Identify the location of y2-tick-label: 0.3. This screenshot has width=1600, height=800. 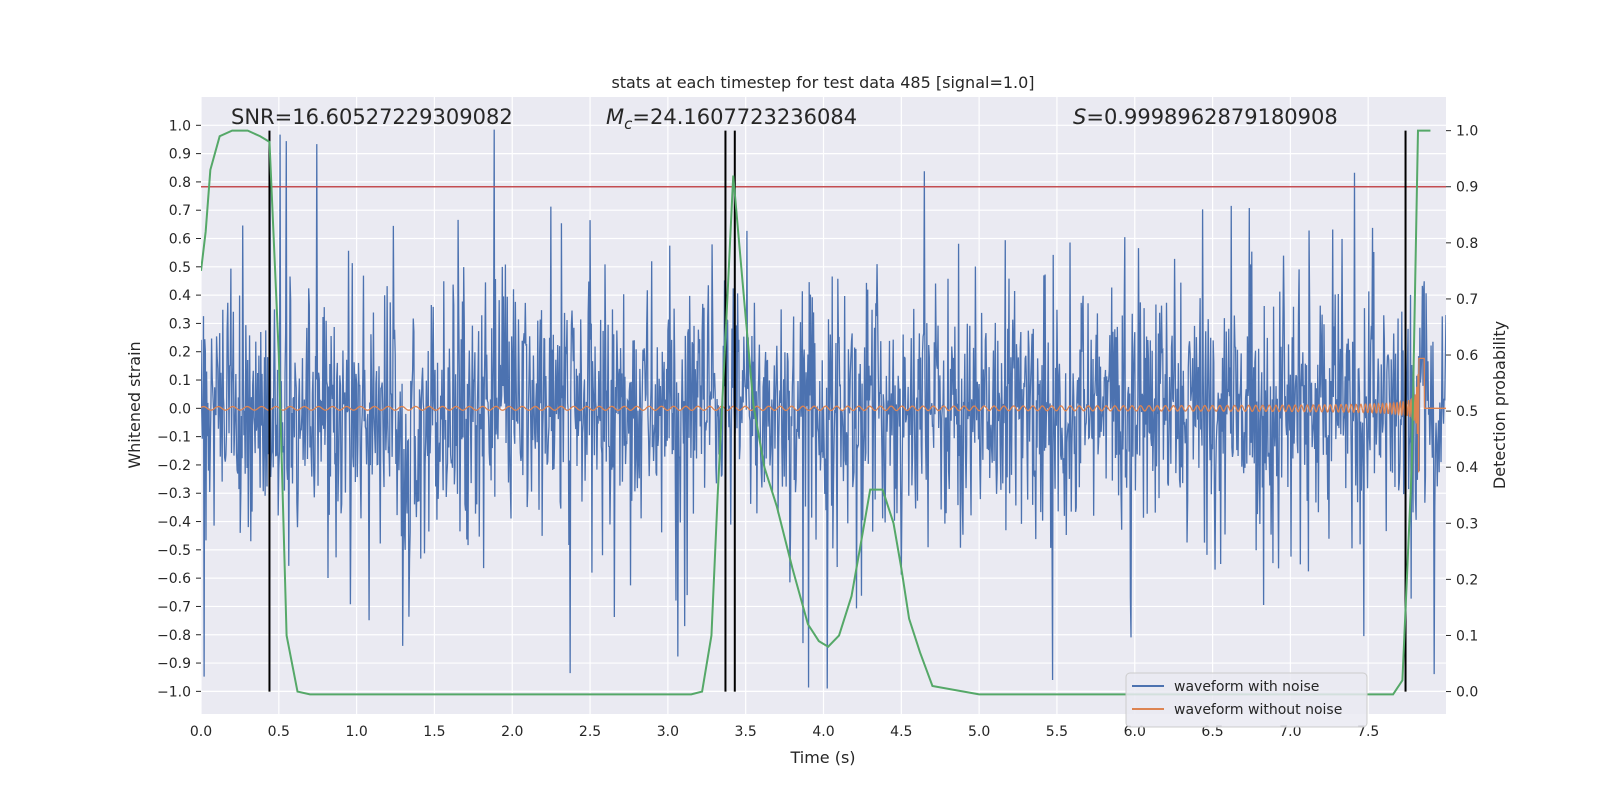
(1467, 524).